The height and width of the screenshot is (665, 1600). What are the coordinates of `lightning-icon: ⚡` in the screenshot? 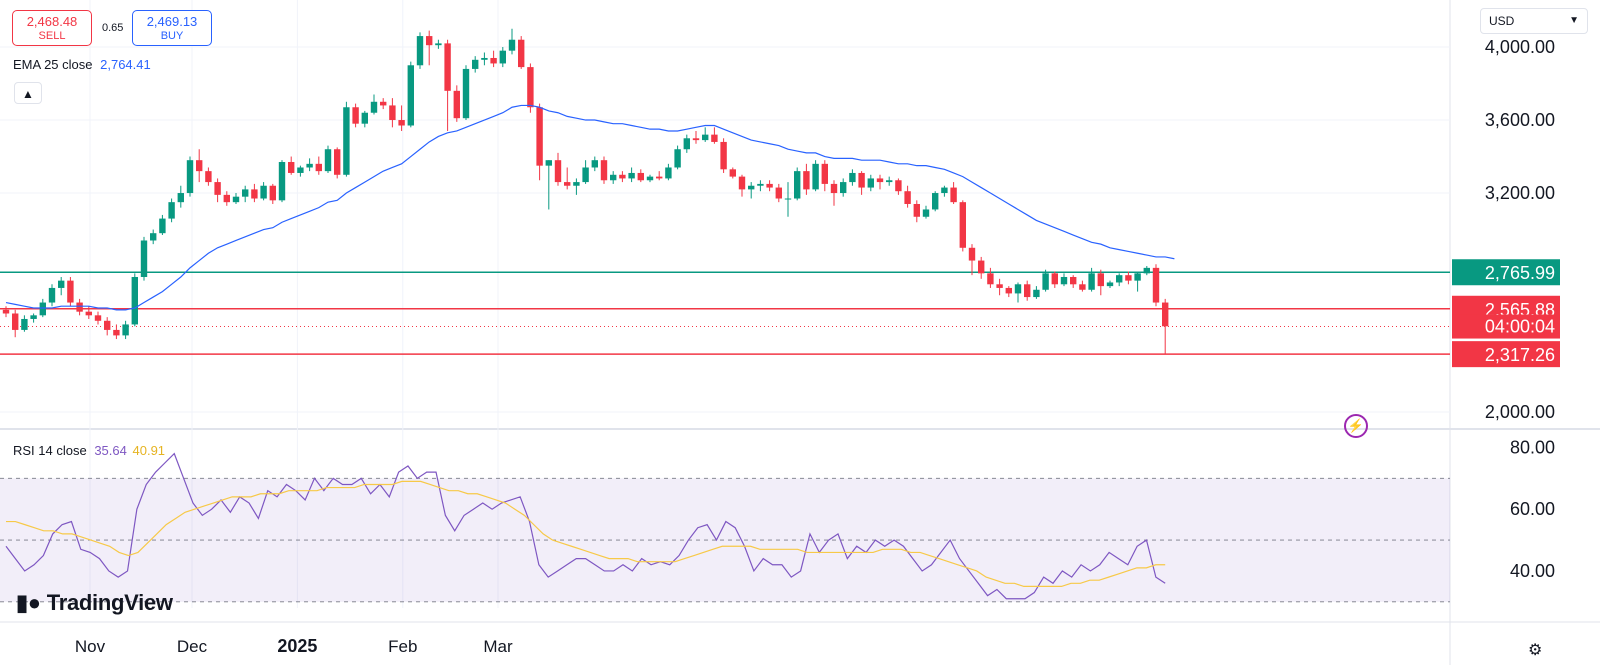 It's located at (1356, 426).